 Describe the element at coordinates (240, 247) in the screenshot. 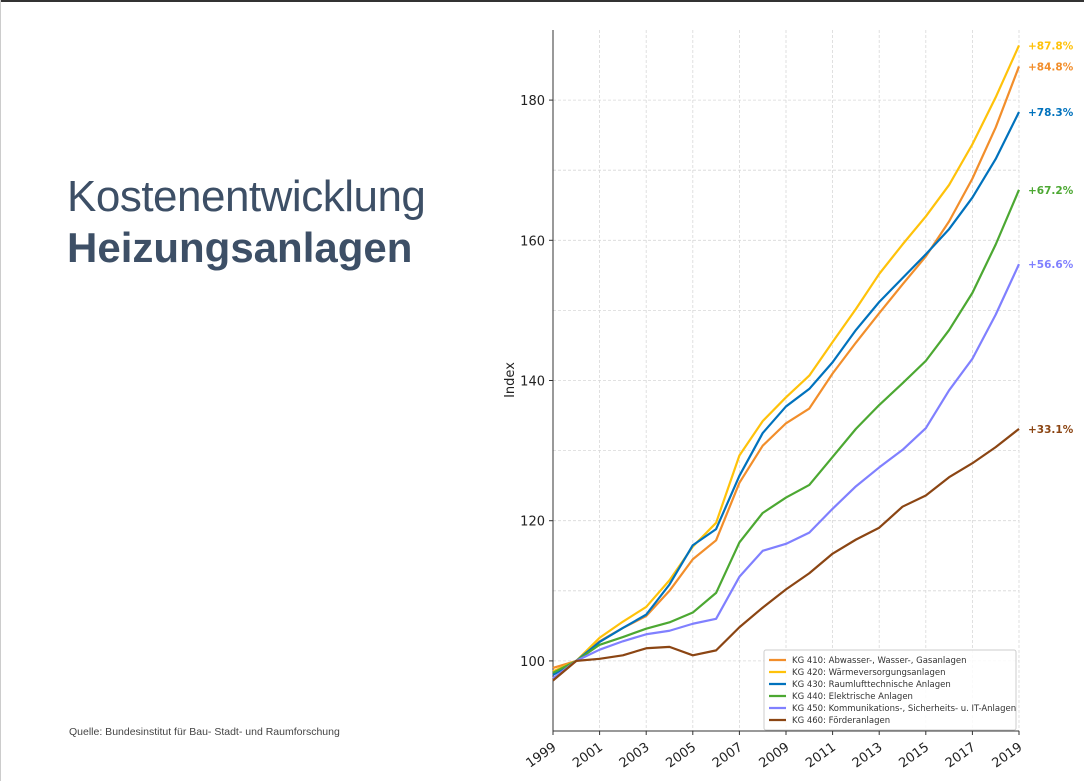

I see `title-bold: Heizungsanlagen` at that location.